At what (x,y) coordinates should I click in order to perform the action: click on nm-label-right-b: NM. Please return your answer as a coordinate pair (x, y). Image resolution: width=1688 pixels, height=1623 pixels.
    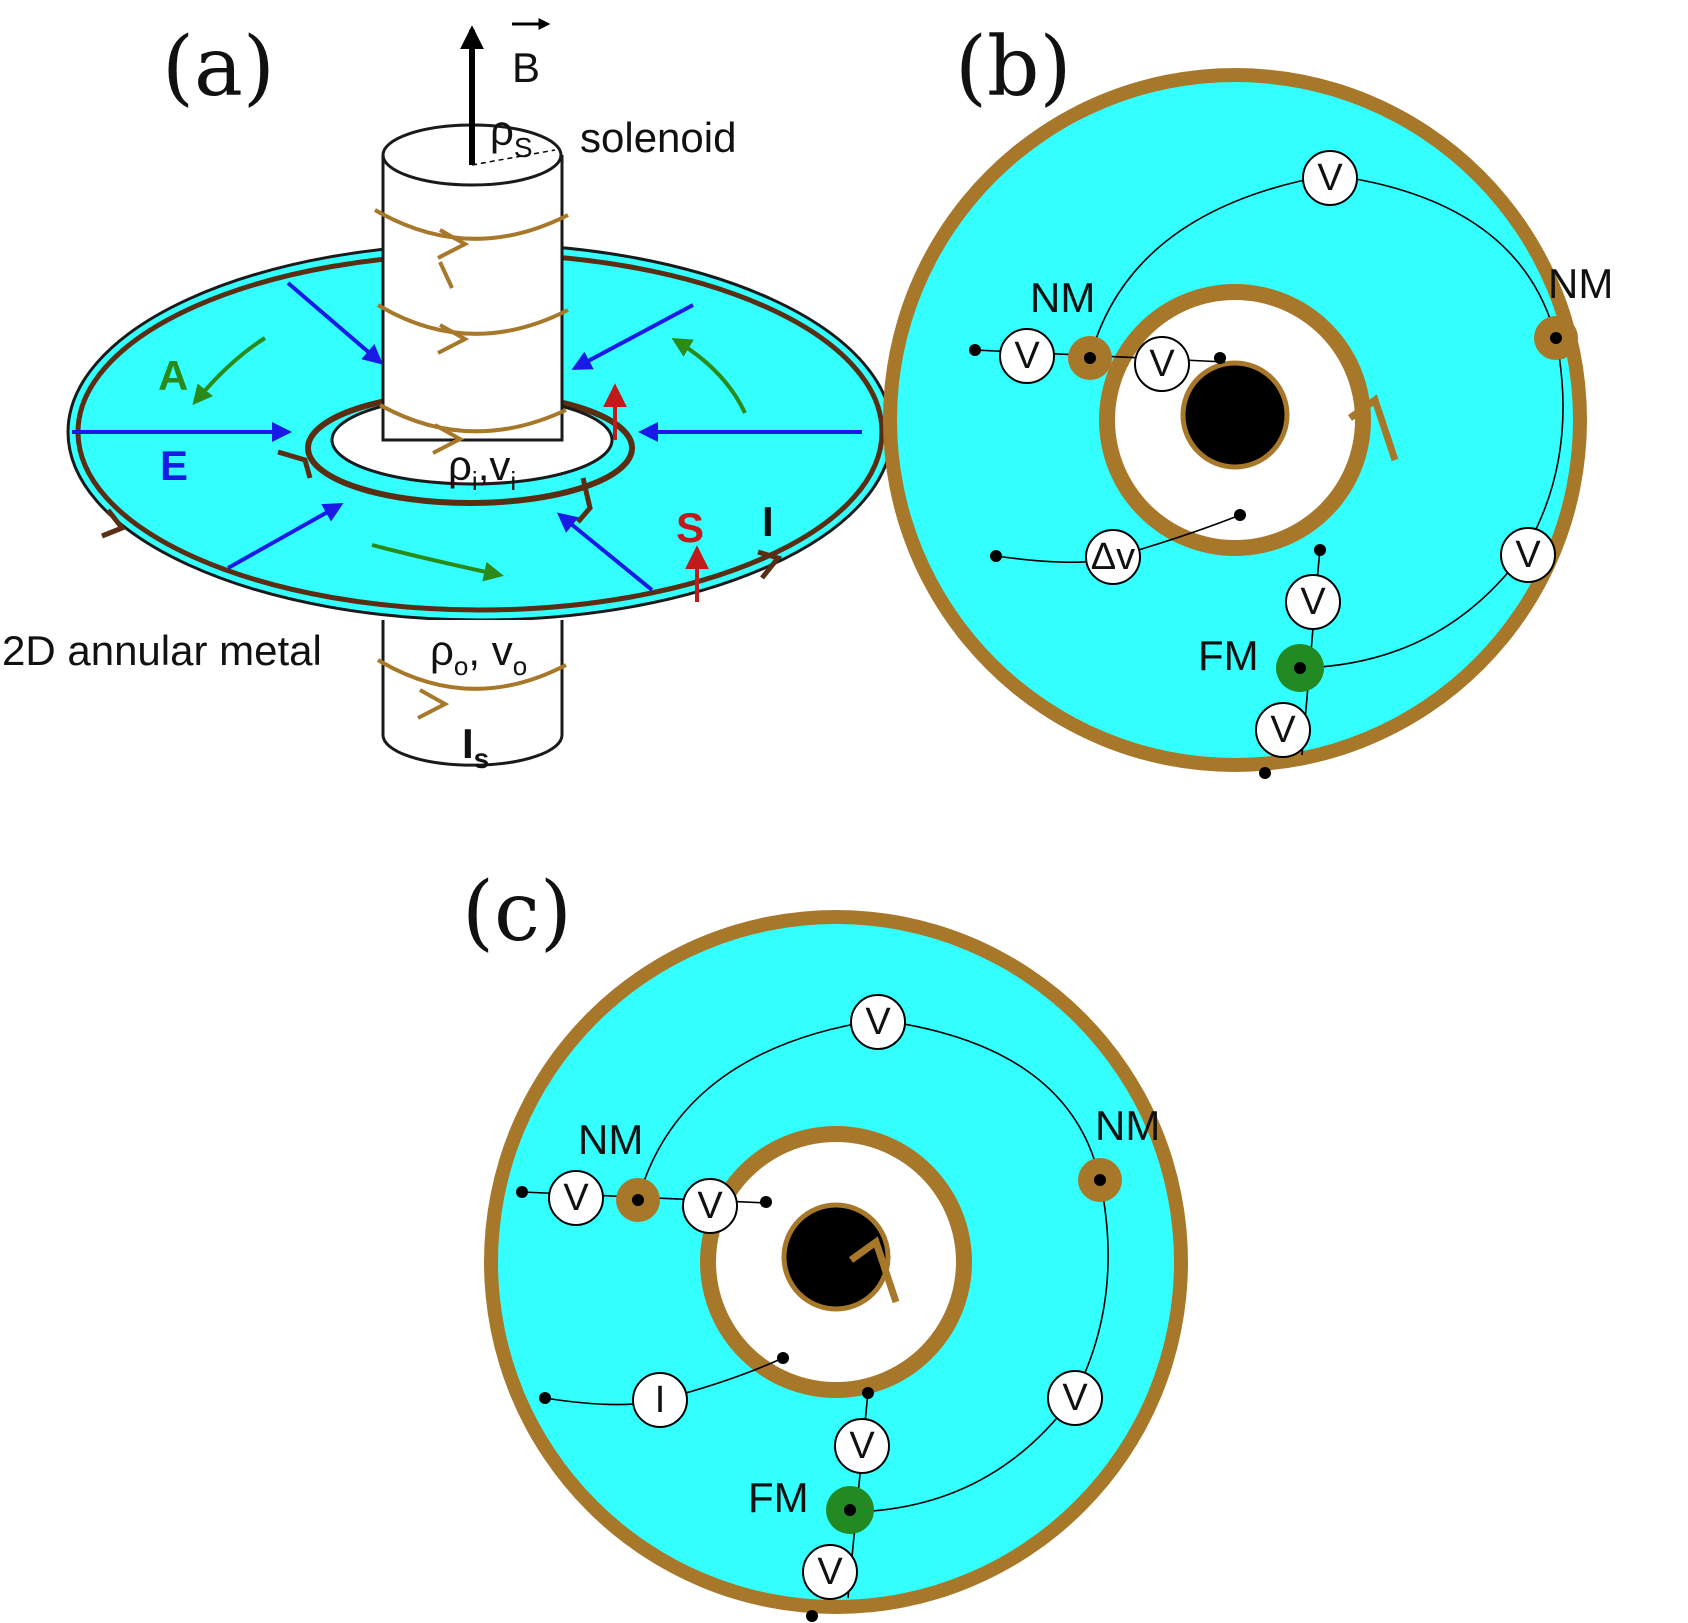
    Looking at the image, I should click on (1580, 283).